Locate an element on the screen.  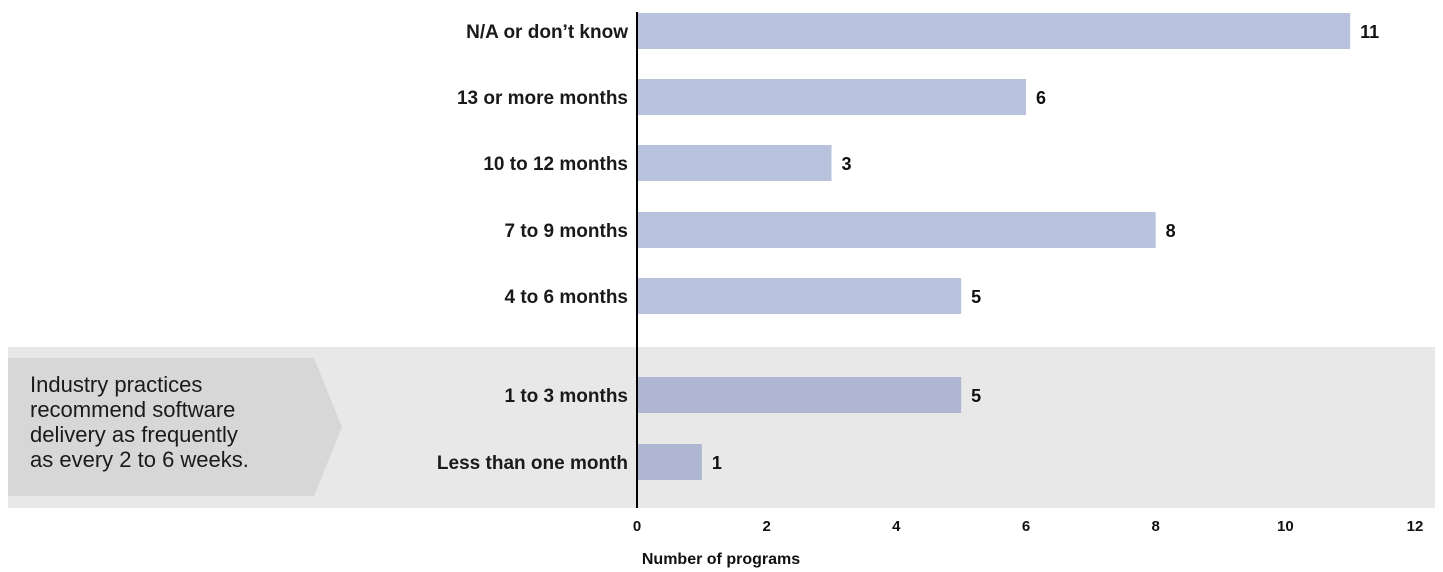
value-label: 6 is located at coordinates (1041, 98).